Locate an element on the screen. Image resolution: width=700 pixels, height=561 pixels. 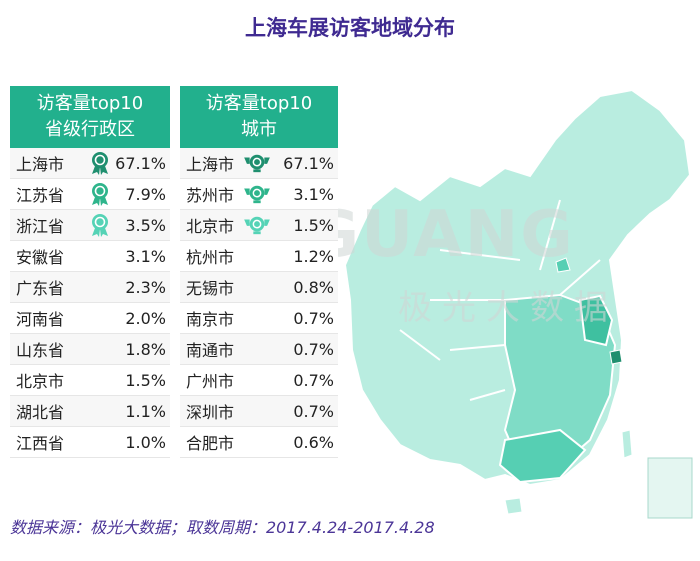
city-row: 南通市 0.7% is located at coordinates (259, 349).